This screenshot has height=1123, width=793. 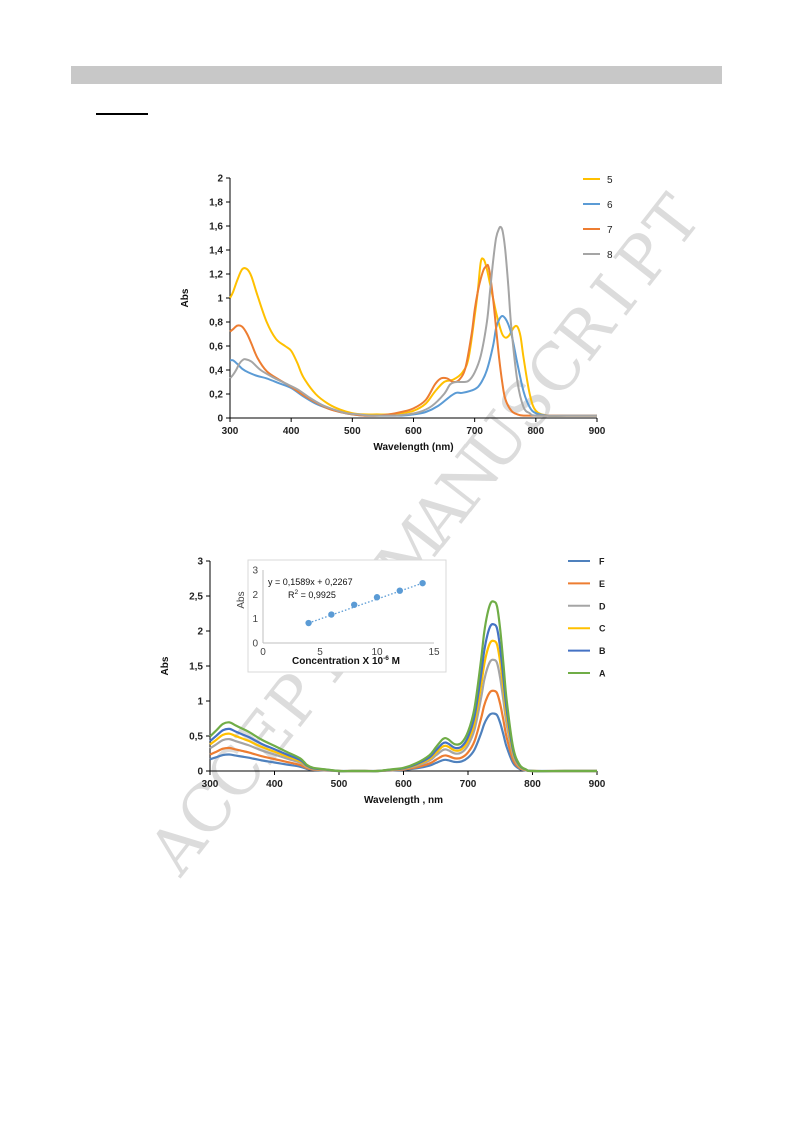 What do you see at coordinates (317, 595) in the screenshot?
I see `r2-value: = 0,9925` at bounding box center [317, 595].